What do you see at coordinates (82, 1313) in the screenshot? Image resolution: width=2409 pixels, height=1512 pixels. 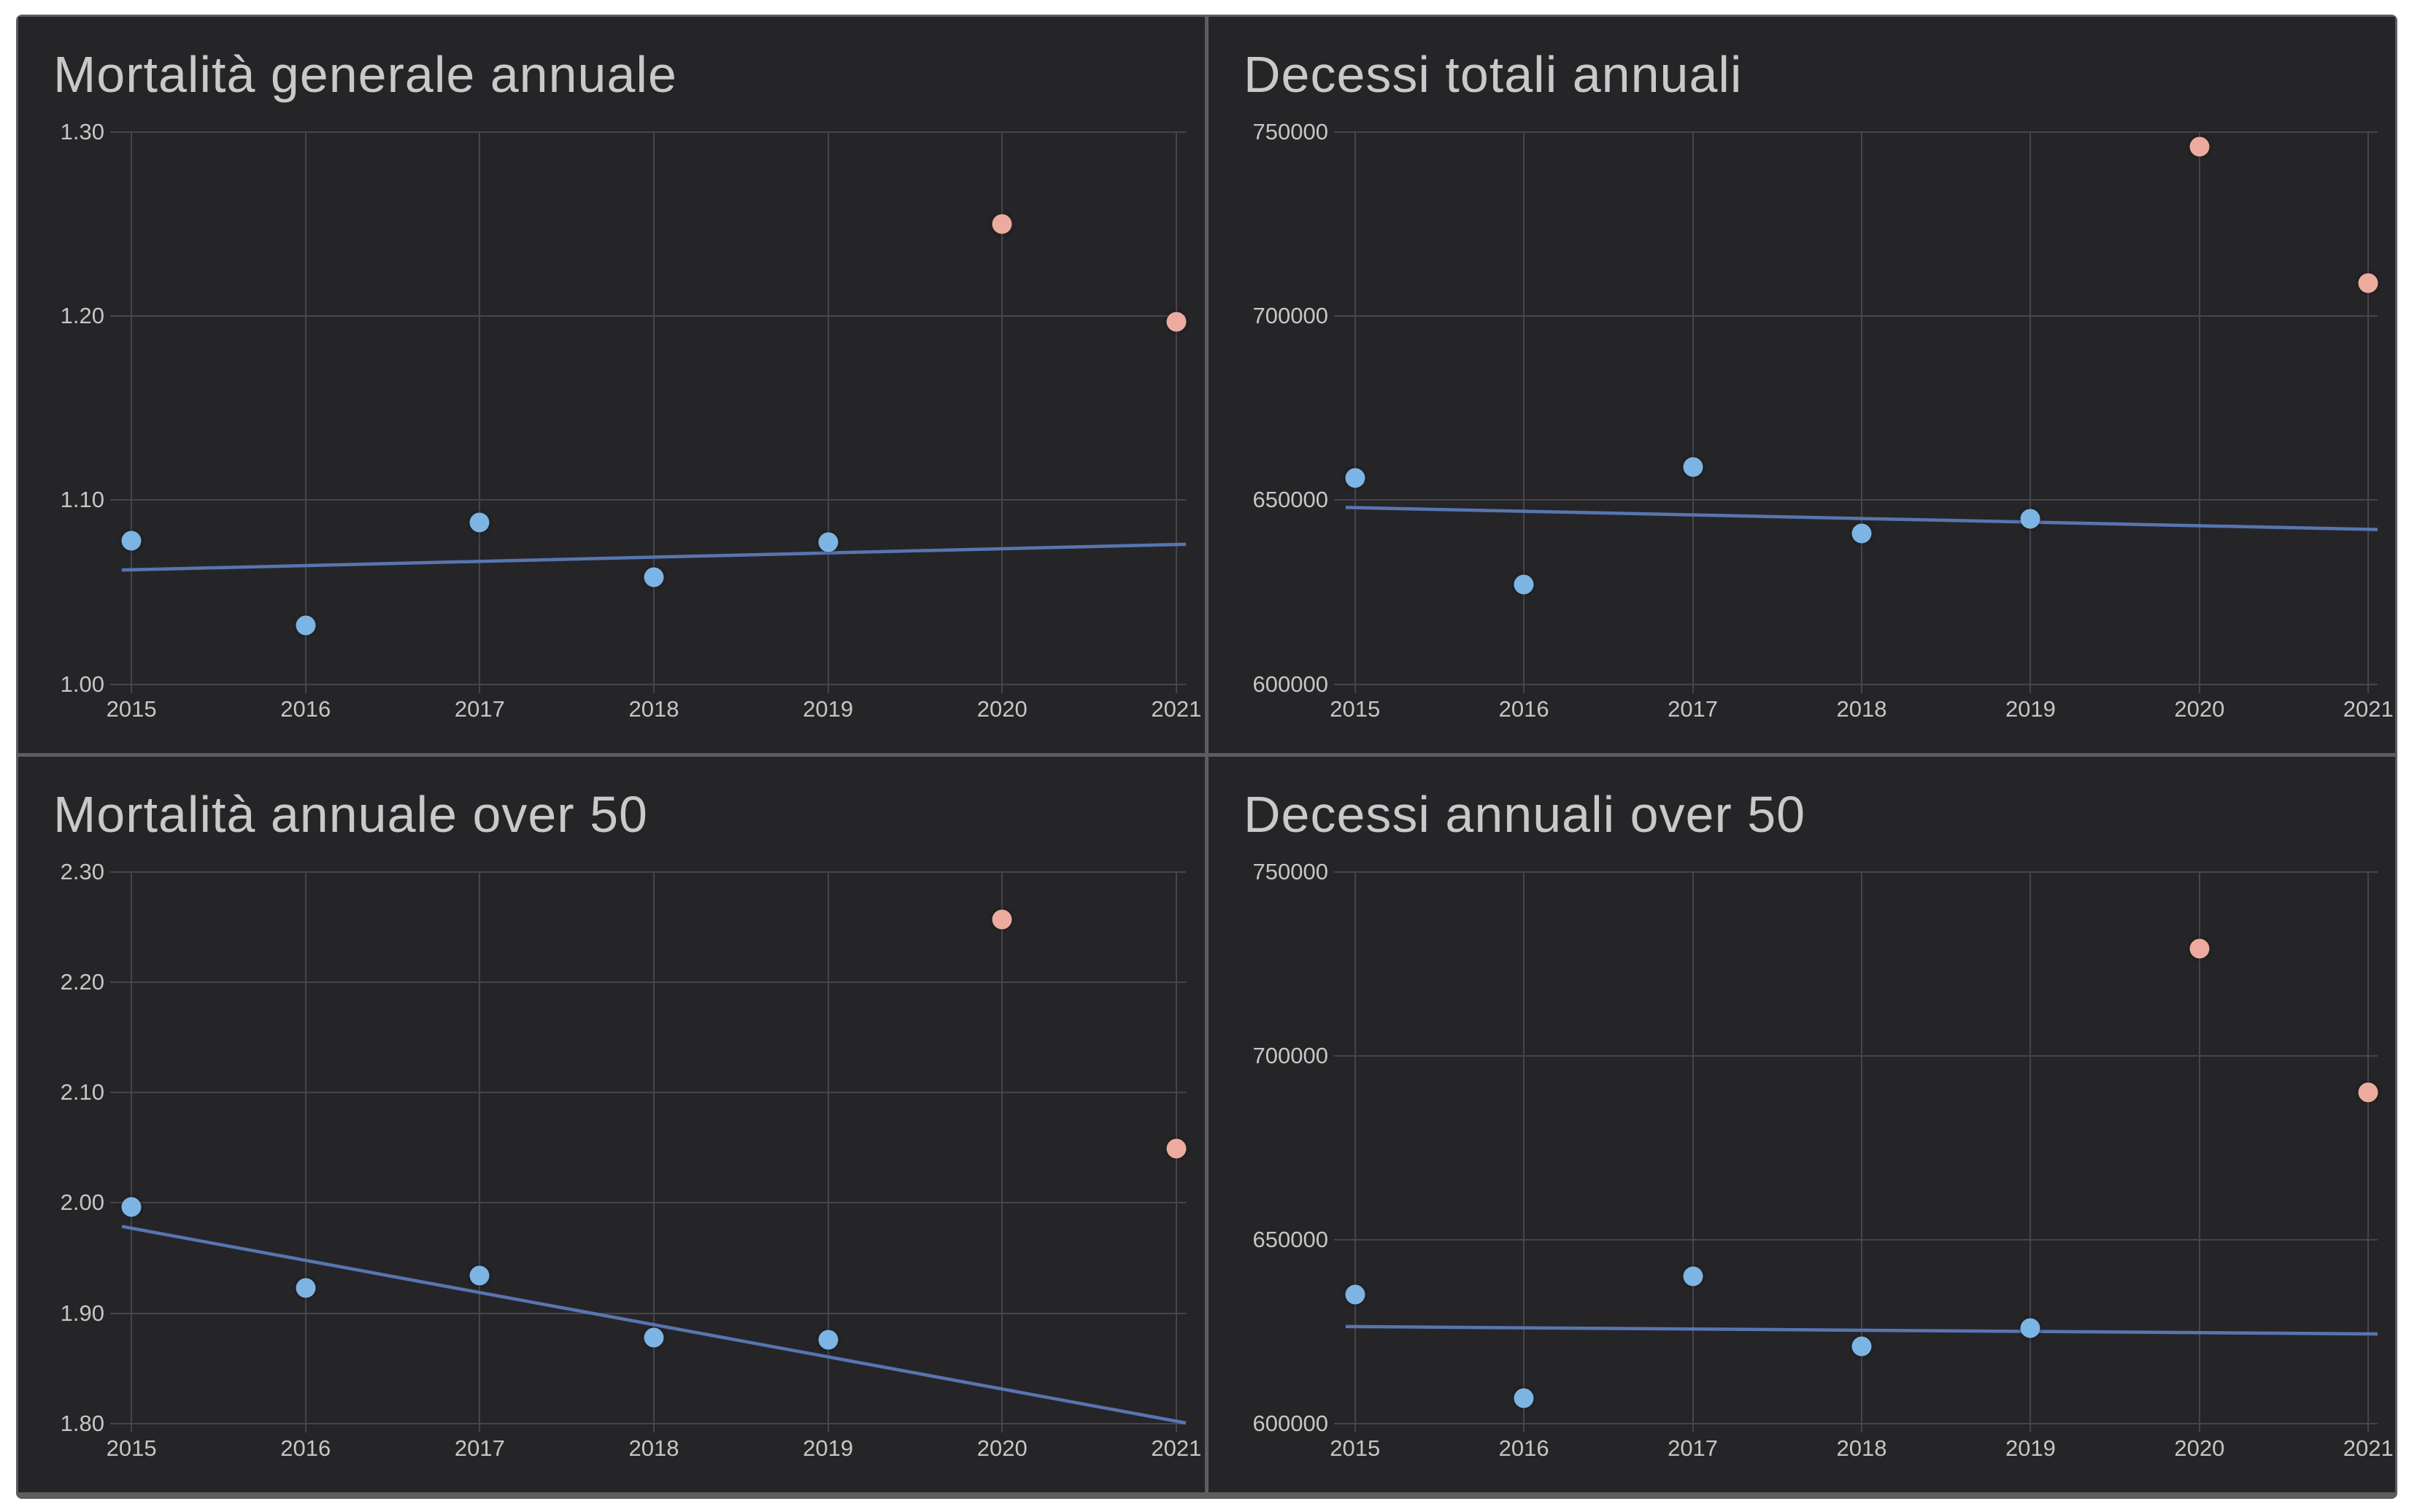 I see `y-axis-tick-label: 1.90` at bounding box center [82, 1313].